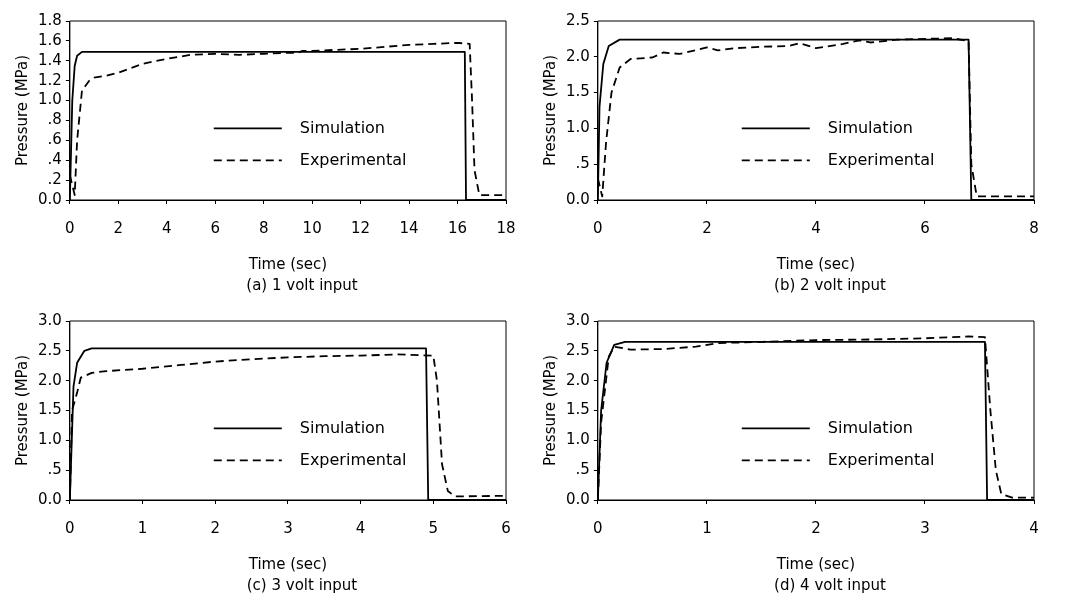 This screenshot has height=613, width=1077. I want to click on x-tick-label: 18, so click(506, 227).